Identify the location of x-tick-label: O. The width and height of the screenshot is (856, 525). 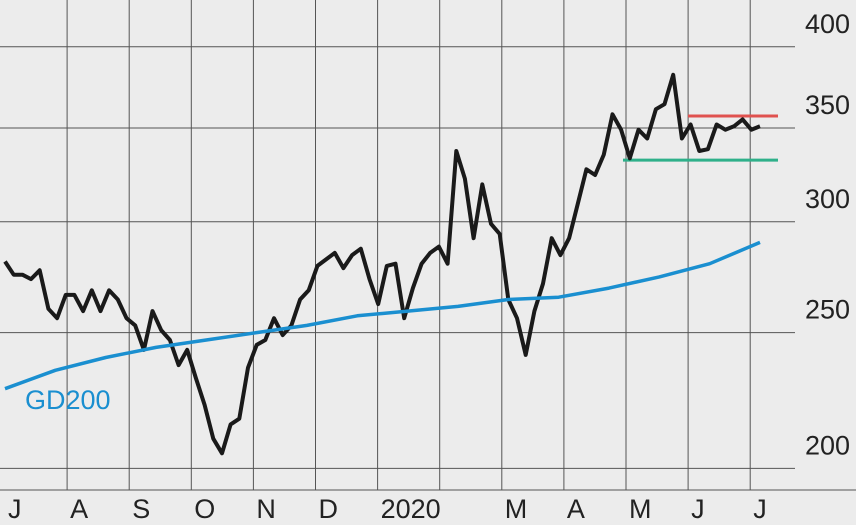
(204, 509).